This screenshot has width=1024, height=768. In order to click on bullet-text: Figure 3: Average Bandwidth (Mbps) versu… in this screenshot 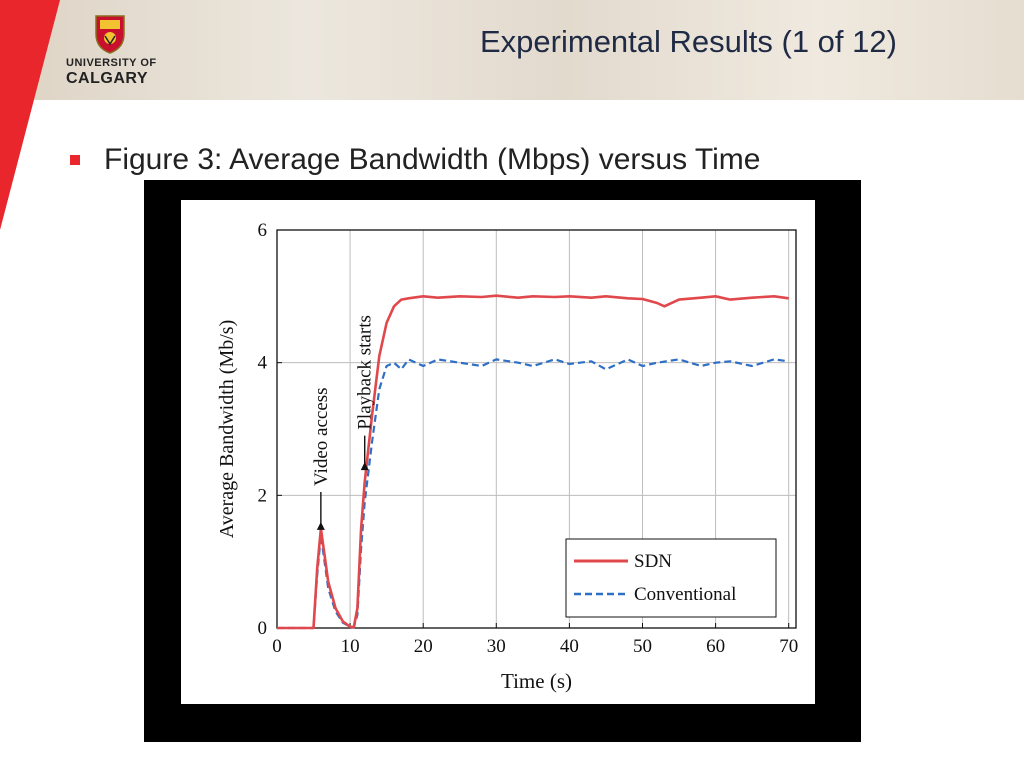, I will do `click(432, 159)`.